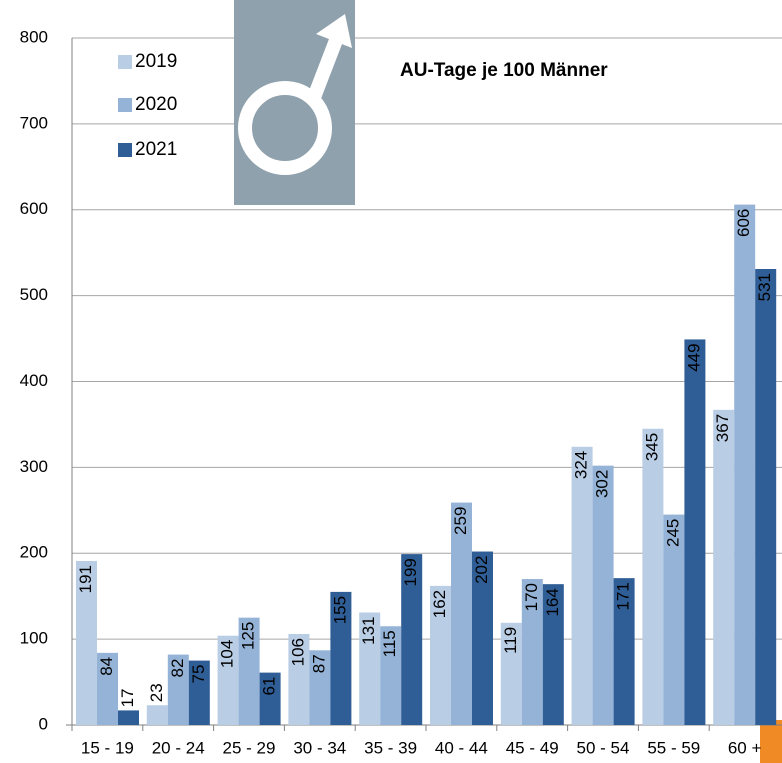 The height and width of the screenshot is (763, 782). What do you see at coordinates (325, 67) in the screenshot?
I see `icon-shaft` at bounding box center [325, 67].